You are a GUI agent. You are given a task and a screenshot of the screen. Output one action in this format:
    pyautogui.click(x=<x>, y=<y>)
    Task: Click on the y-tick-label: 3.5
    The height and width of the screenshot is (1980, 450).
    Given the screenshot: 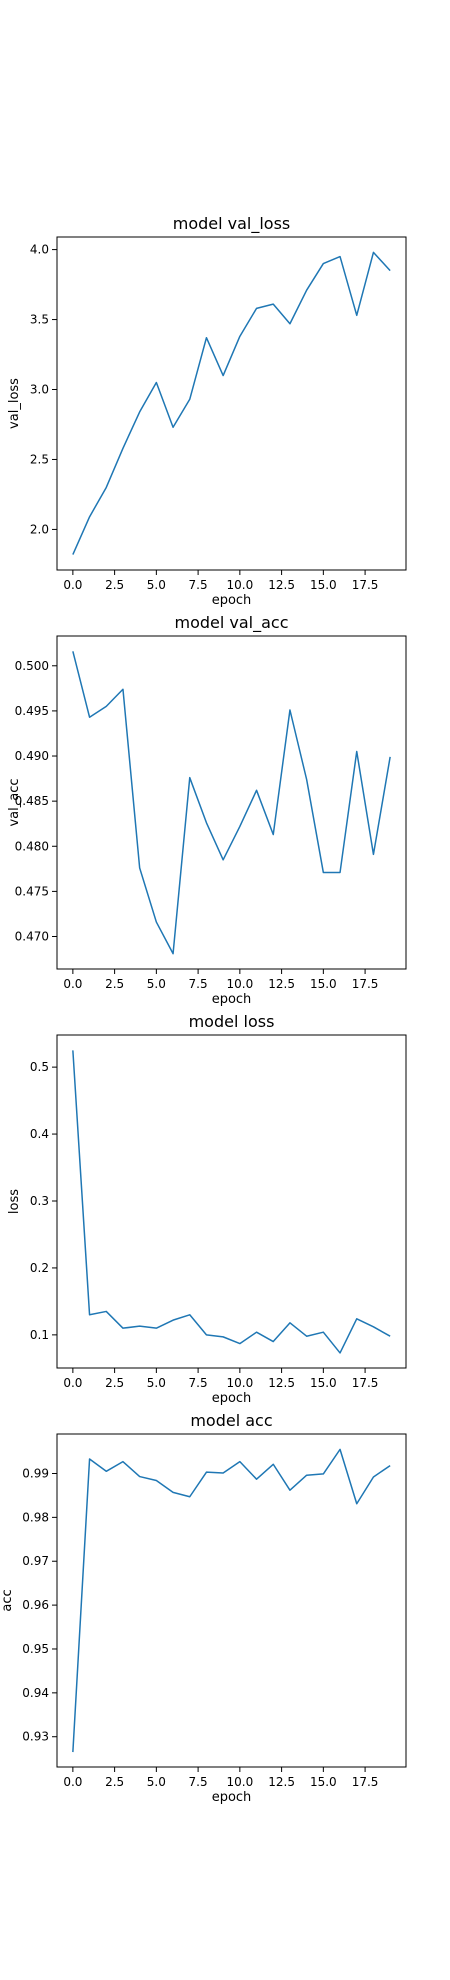 What is the action you would take?
    pyautogui.click(x=39, y=320)
    